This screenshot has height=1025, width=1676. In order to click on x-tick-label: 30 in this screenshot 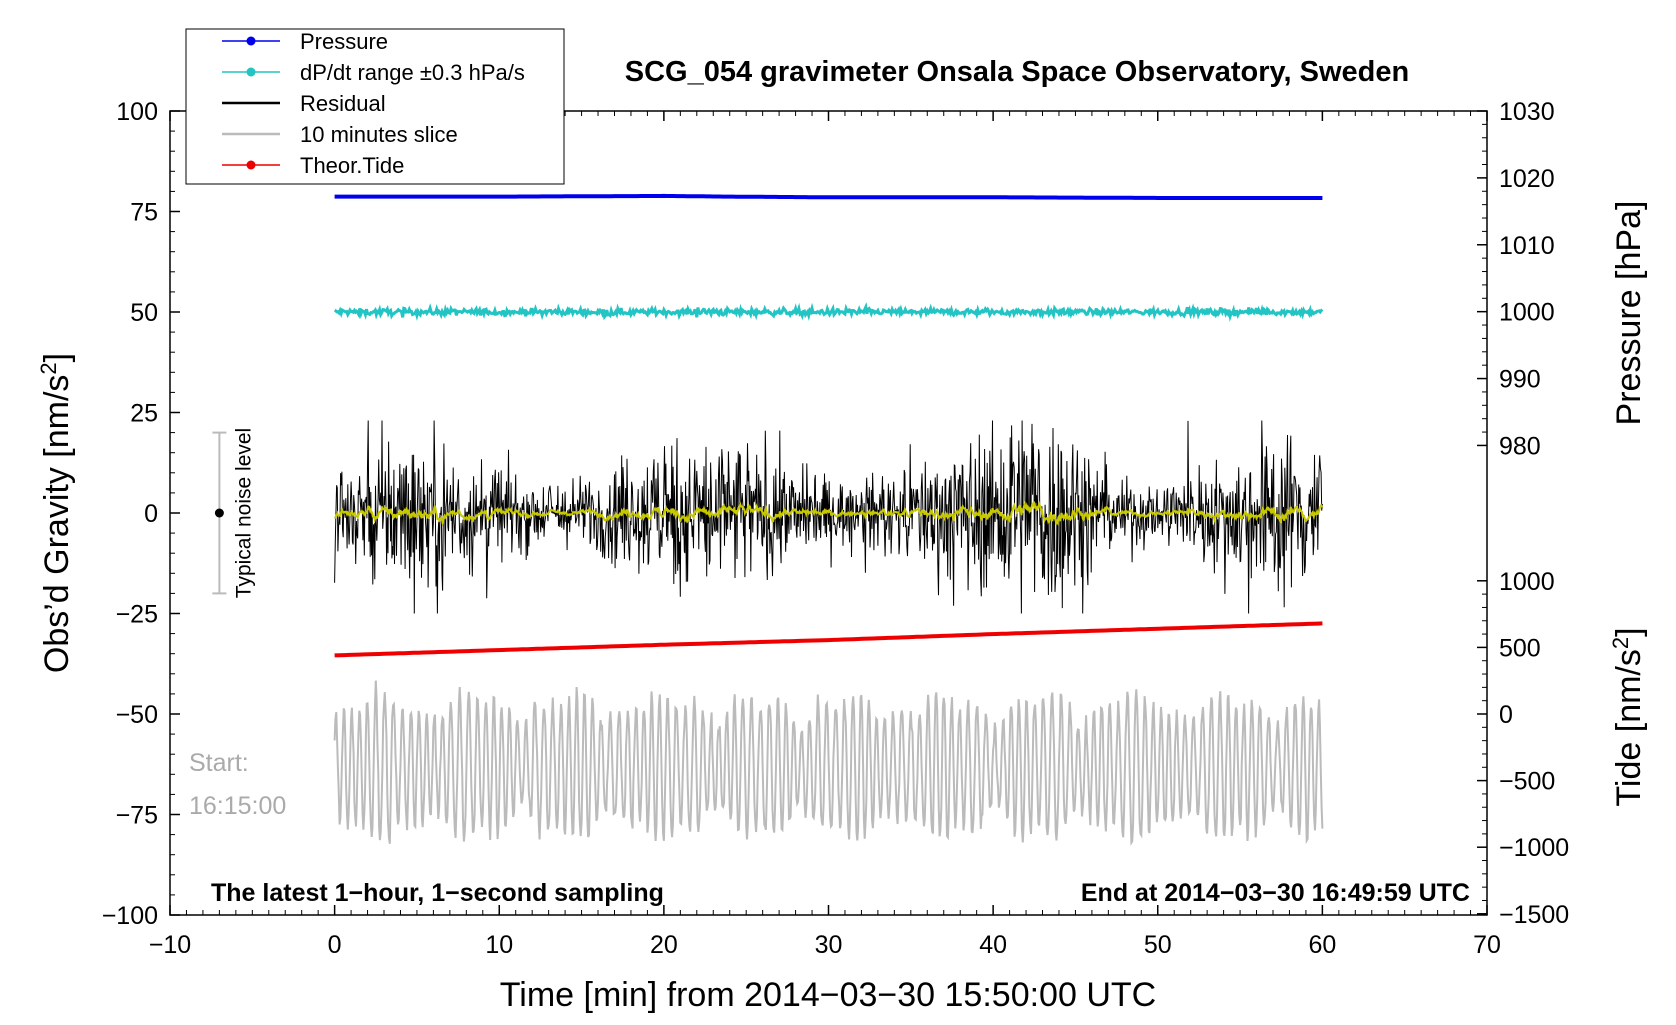, I will do `click(829, 945)`.